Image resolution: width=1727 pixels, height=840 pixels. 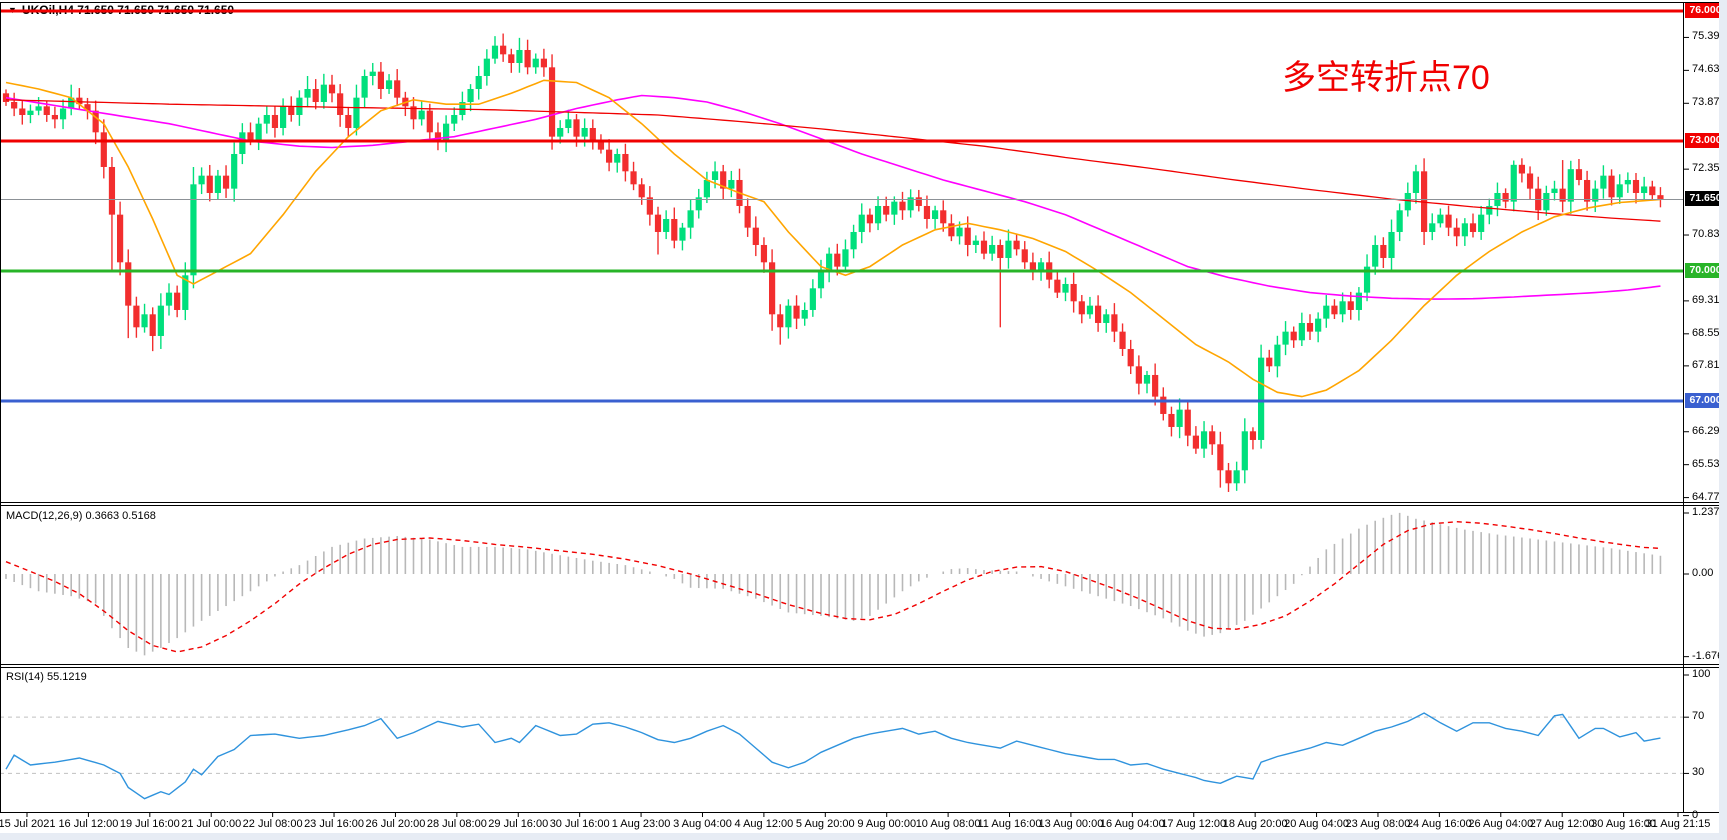 I want to click on rsi-panel, so click(x=841, y=756).